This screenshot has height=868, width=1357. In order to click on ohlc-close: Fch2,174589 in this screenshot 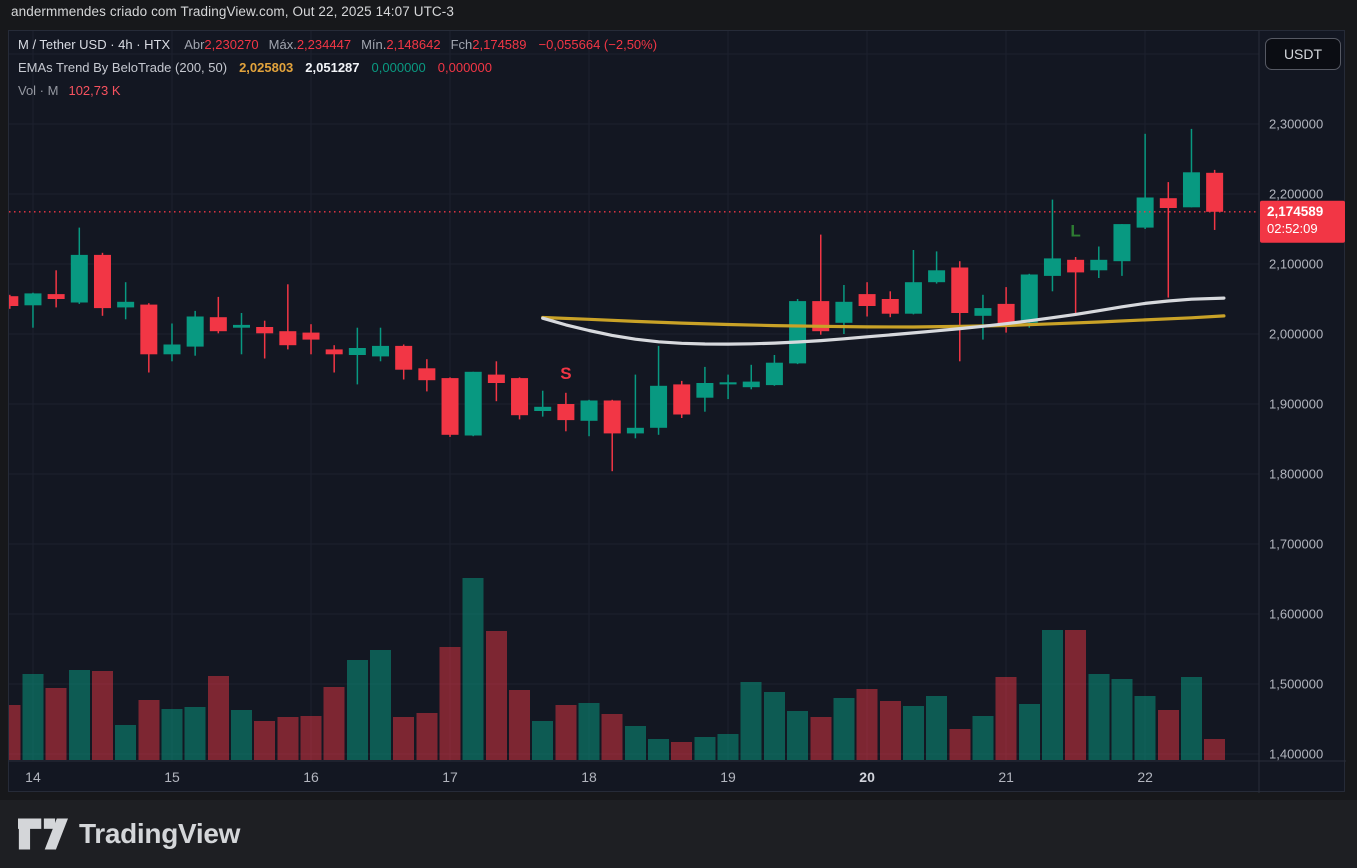, I will do `click(488, 44)`.